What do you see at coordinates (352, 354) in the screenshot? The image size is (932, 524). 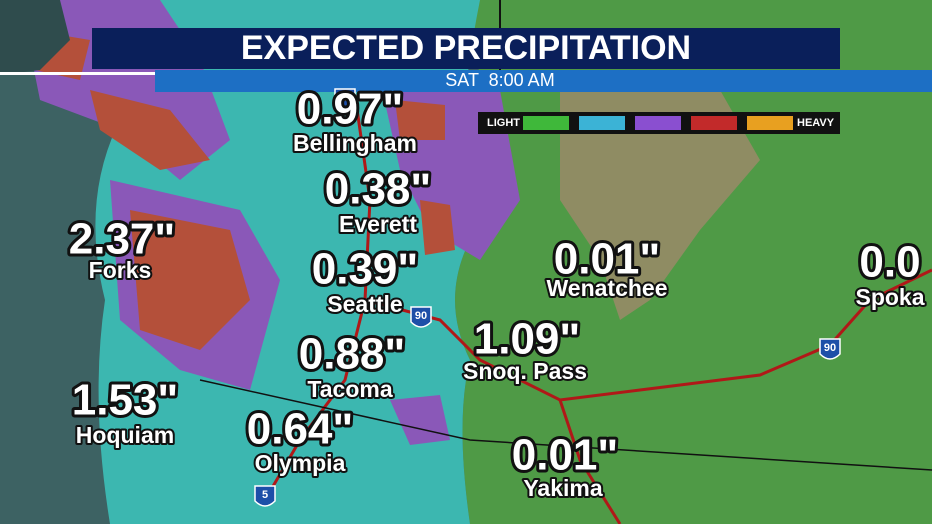 I see `precip-amount: 0.88"` at bounding box center [352, 354].